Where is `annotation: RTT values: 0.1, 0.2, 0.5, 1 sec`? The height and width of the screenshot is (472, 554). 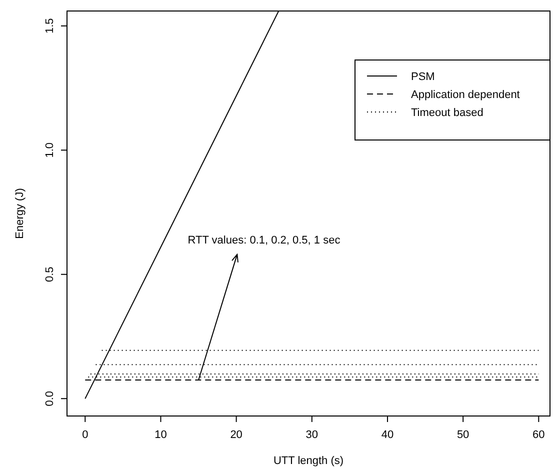
annotation: RTT values: 0.1, 0.2, 0.5, 1 sec is located at coordinates (264, 240).